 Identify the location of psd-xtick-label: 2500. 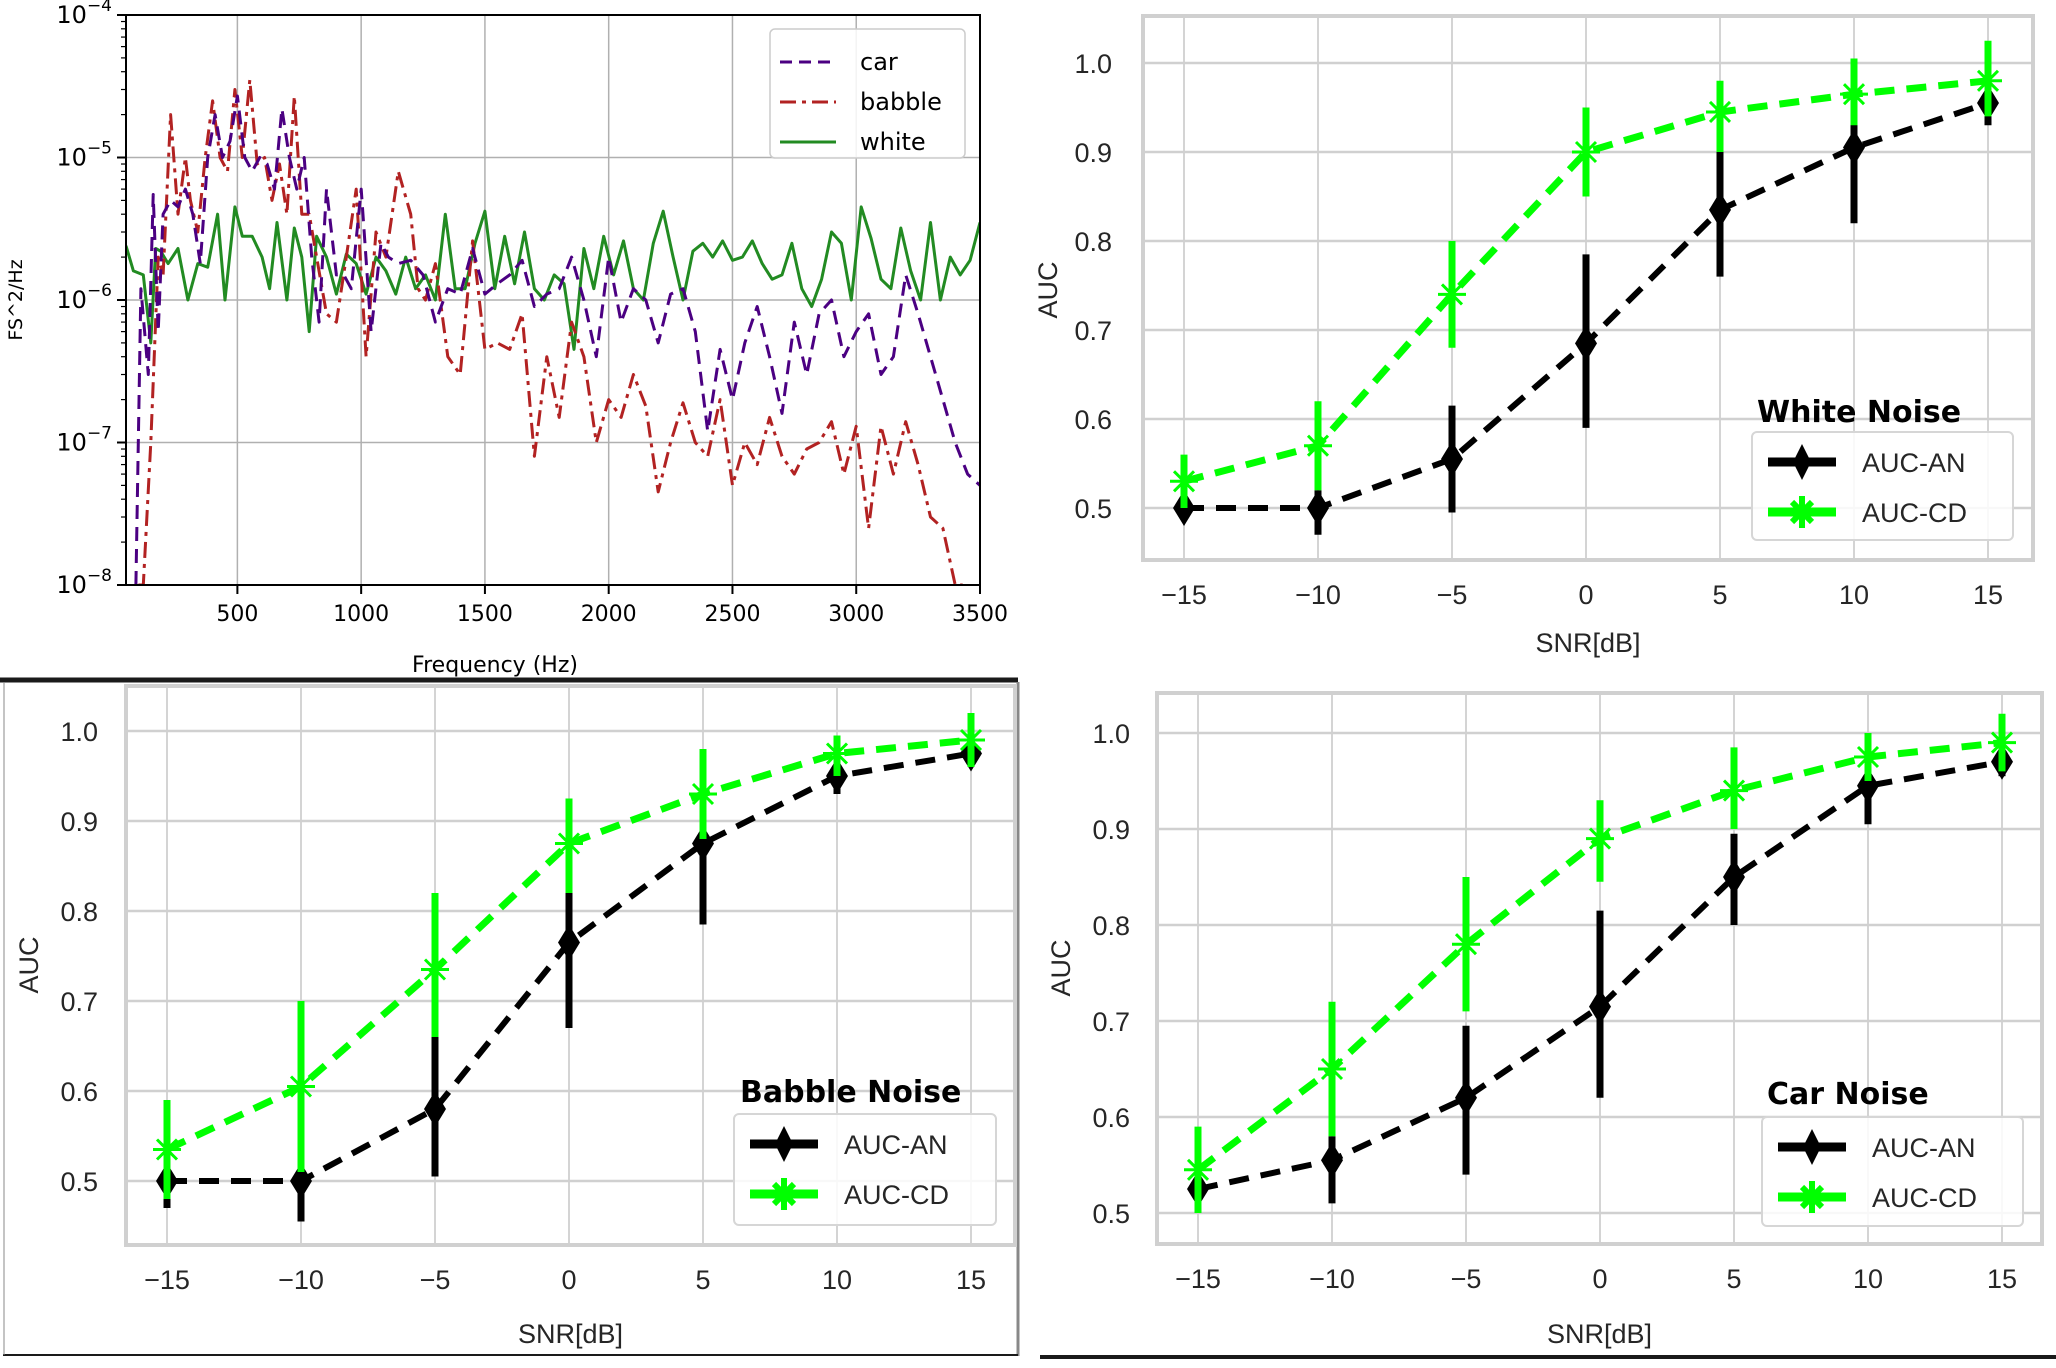
(732, 614).